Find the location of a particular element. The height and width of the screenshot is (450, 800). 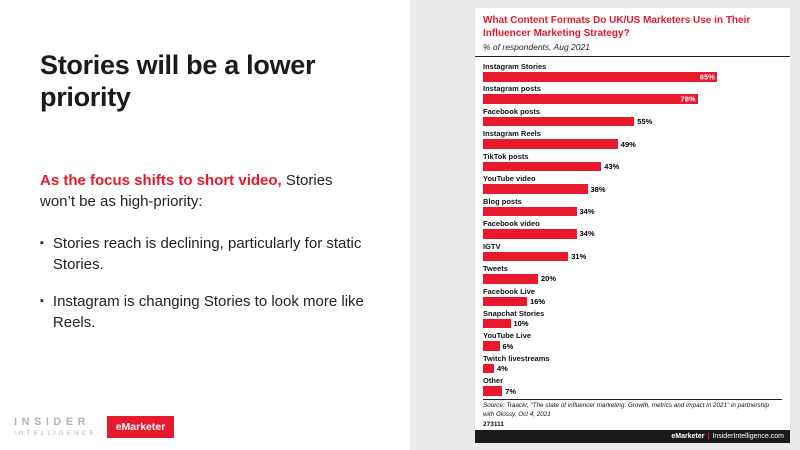

bar-row: Facebook posts 55% is located at coordinates (632, 117).